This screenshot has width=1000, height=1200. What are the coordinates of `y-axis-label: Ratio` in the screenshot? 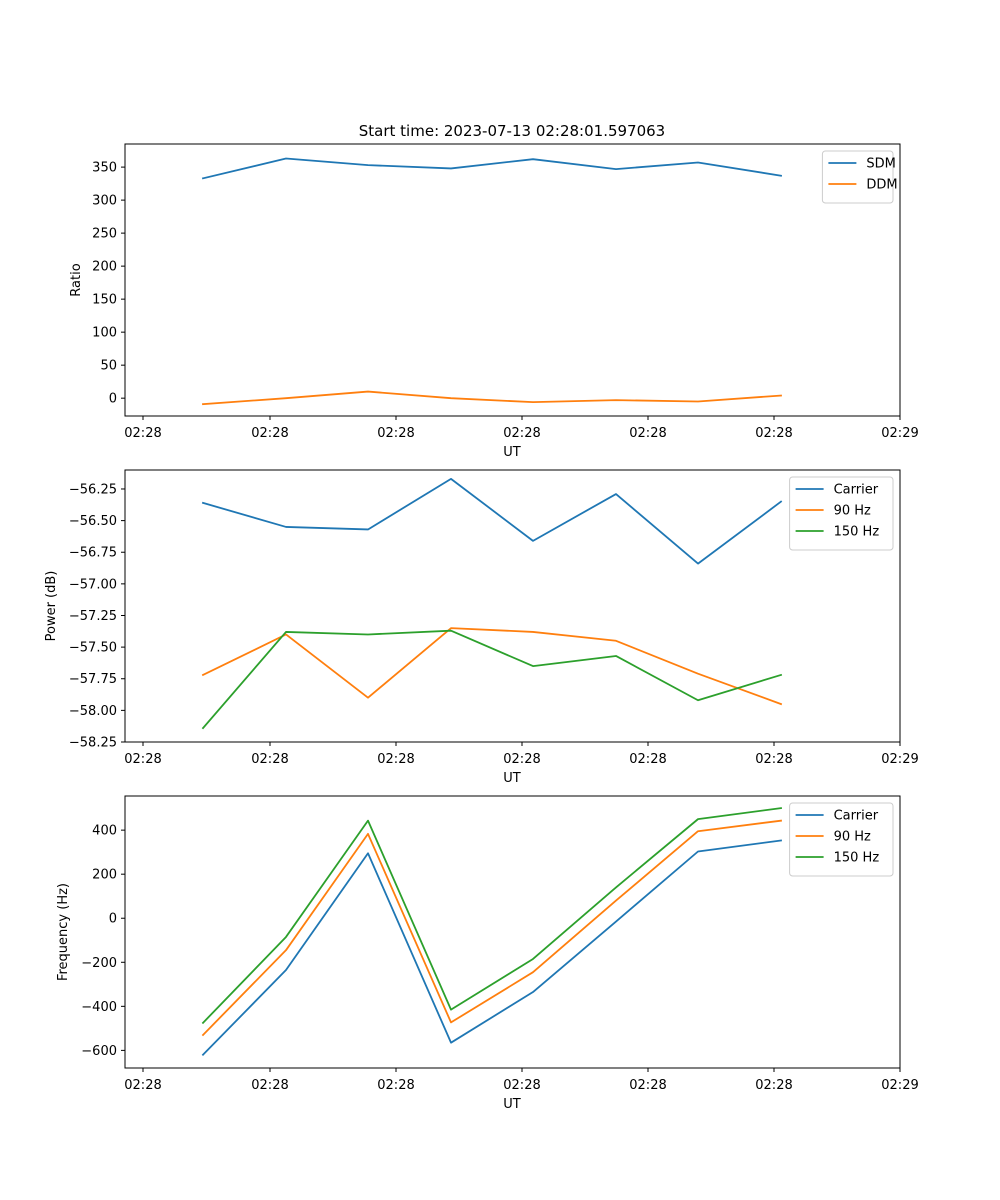 It's located at (76, 279).